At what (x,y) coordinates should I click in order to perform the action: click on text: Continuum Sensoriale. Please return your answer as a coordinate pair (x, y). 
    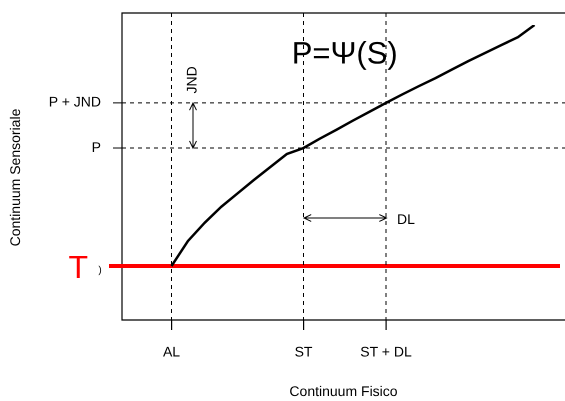
    Looking at the image, I should click on (14, 177).